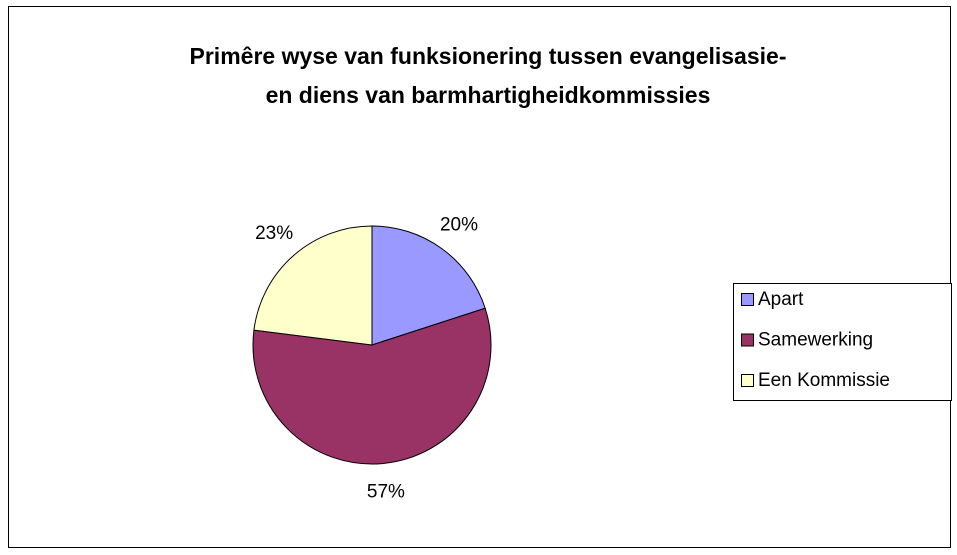  I want to click on data-label: 57%, so click(386, 491).